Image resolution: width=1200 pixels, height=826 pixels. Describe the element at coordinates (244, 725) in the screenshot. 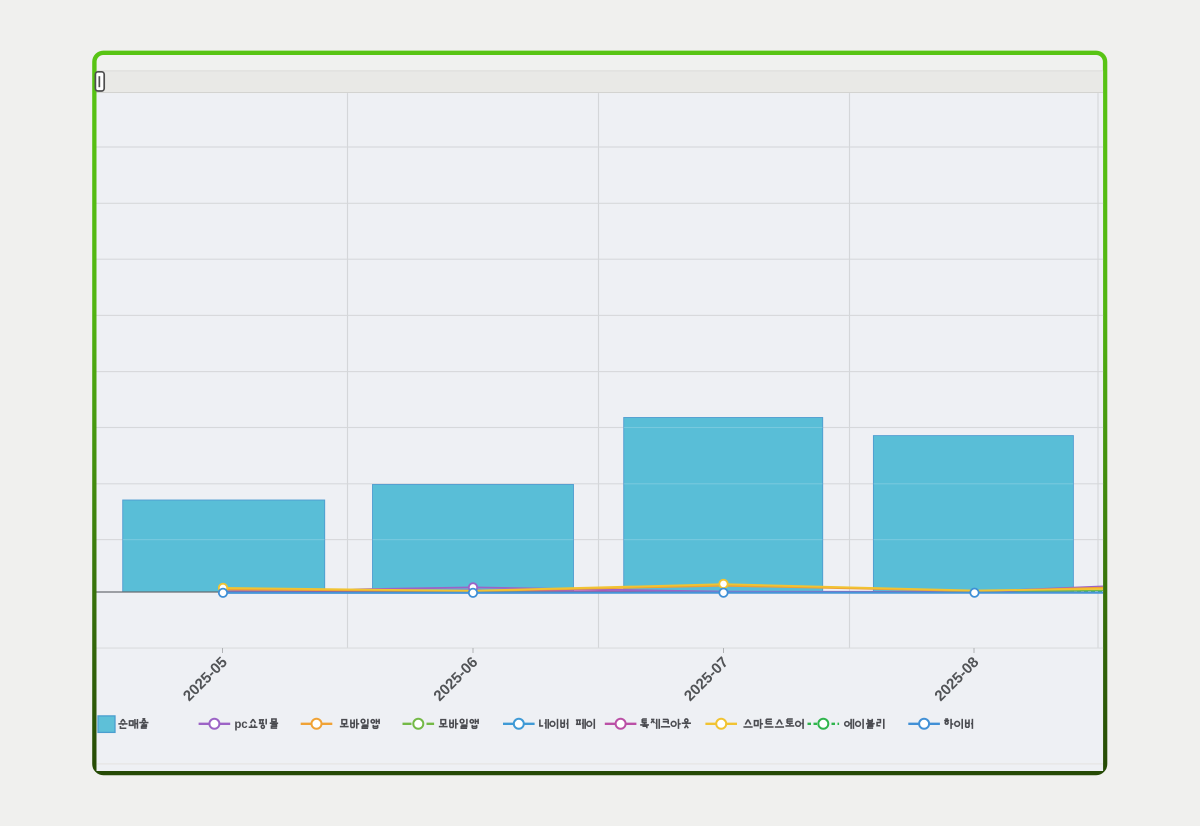

I see `svg-text: c` at that location.